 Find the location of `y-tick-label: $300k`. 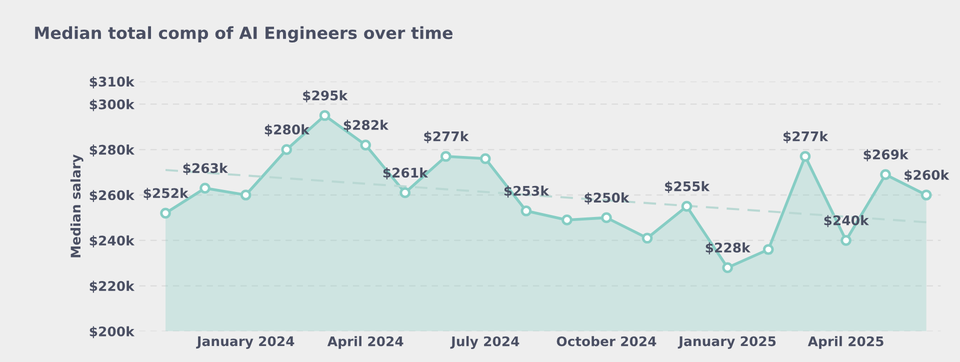

y-tick-label: $300k is located at coordinates (112, 105).